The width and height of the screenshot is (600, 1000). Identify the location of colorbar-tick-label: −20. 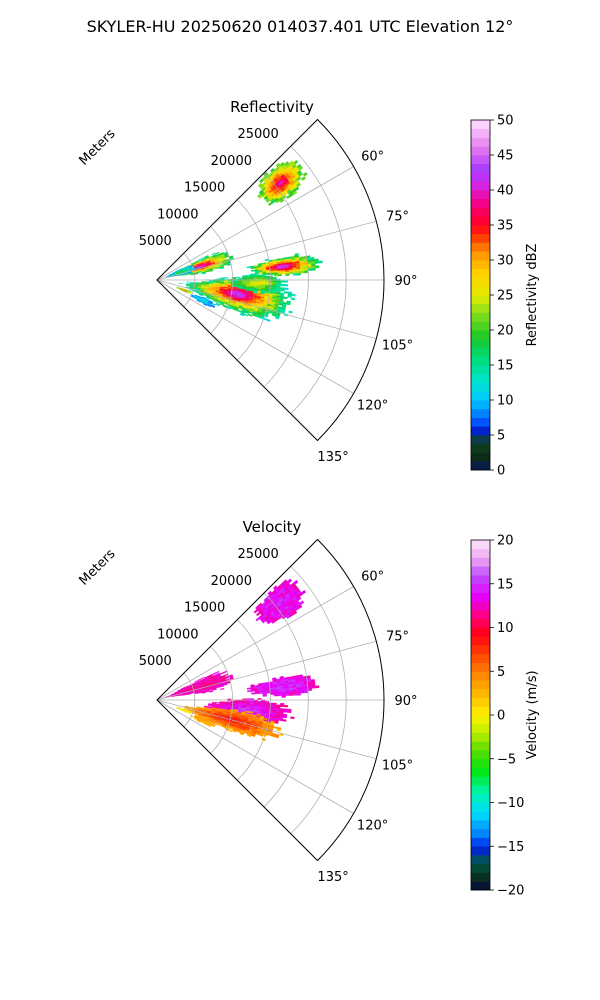
(510, 891).